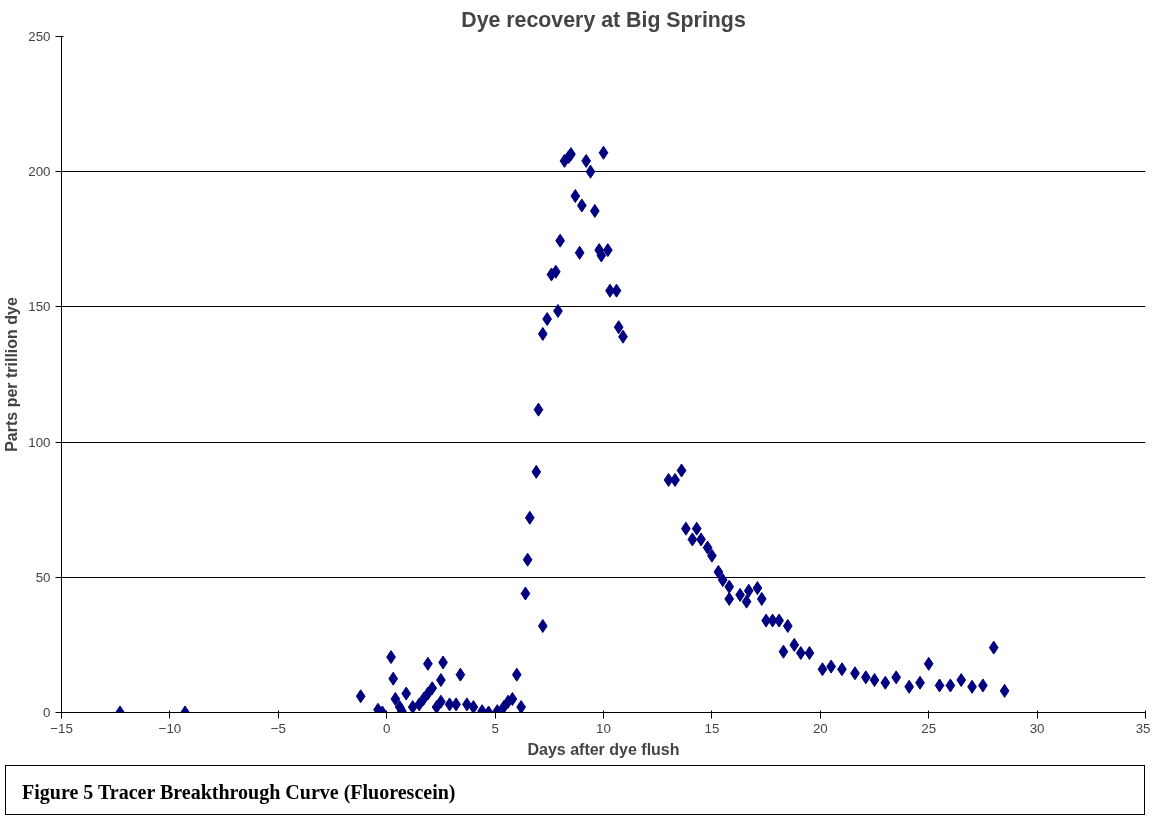  I want to click on x-tick-label: 20, so click(820, 728).